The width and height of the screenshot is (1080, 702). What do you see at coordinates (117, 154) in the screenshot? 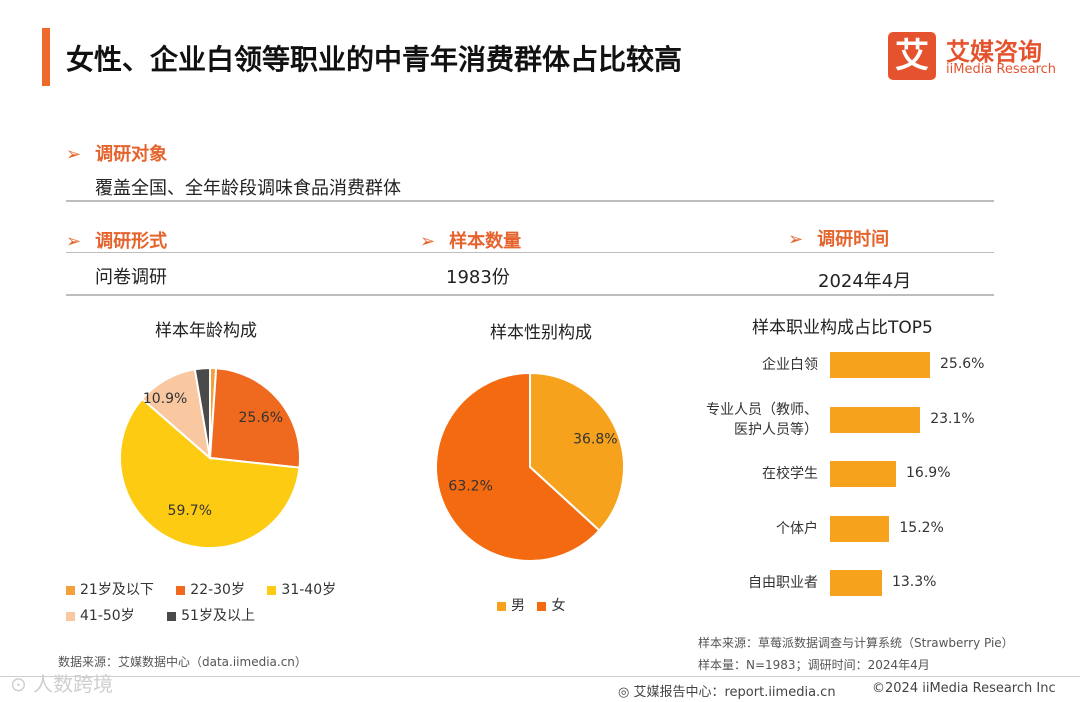
I see `survey-object-heading: ➢ 调研对象` at bounding box center [117, 154].